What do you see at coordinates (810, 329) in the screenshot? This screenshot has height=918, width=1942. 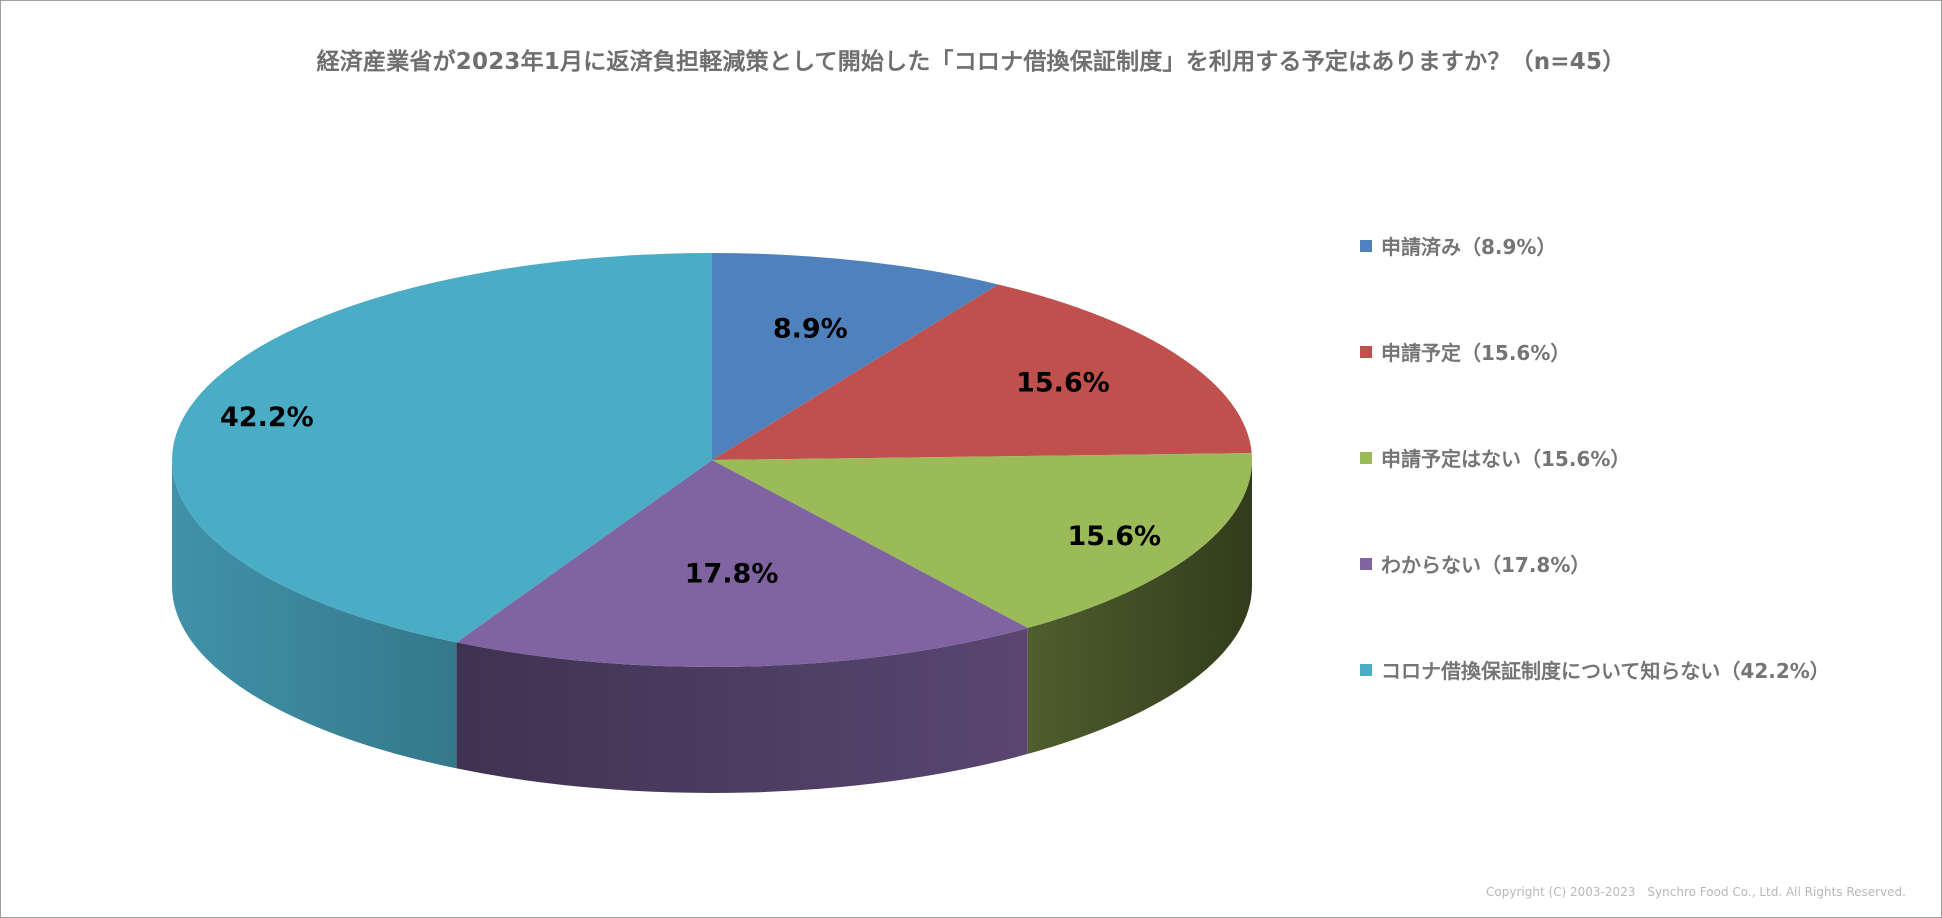 I see `pie-data-label-1: 8.9%` at bounding box center [810, 329].